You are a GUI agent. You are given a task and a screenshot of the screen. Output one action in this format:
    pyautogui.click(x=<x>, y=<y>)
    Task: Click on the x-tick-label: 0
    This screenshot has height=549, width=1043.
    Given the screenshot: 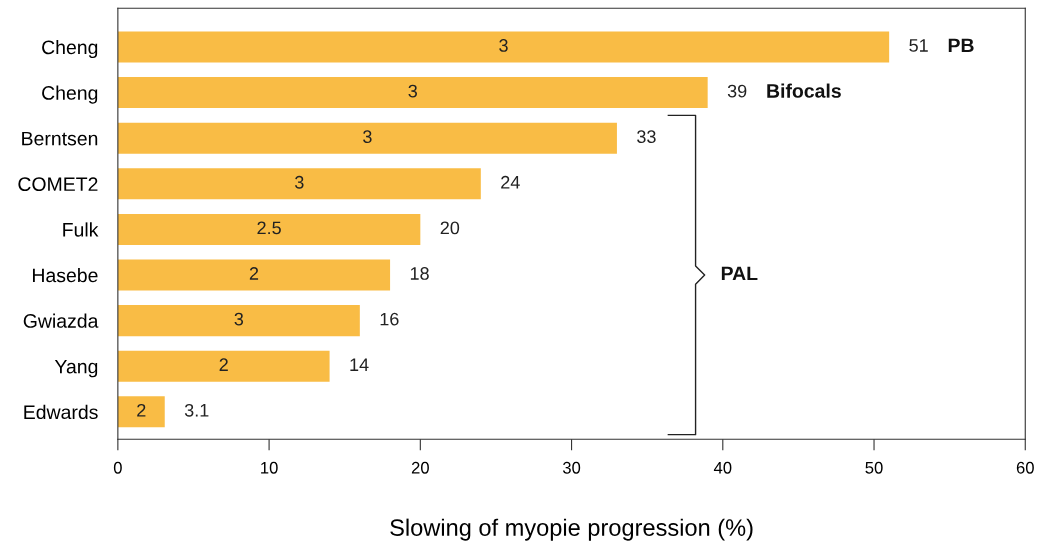 What is the action you would take?
    pyautogui.click(x=117, y=467)
    